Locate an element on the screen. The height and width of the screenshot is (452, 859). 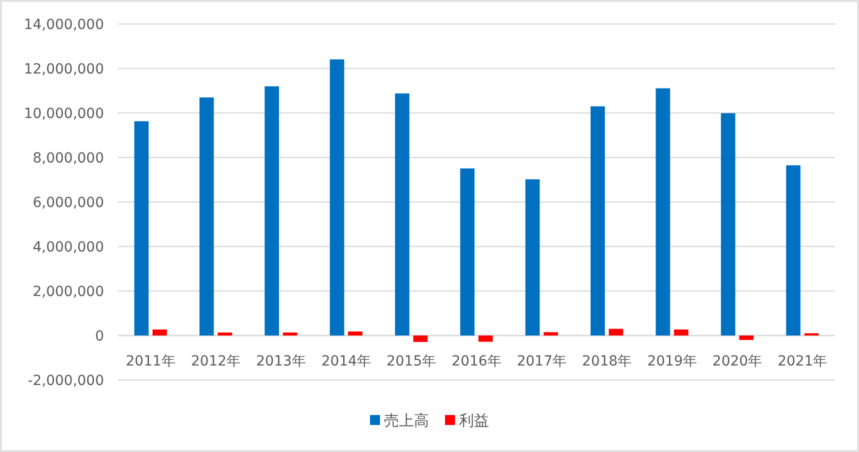
y-tick-label: 0 is located at coordinates (99, 336).